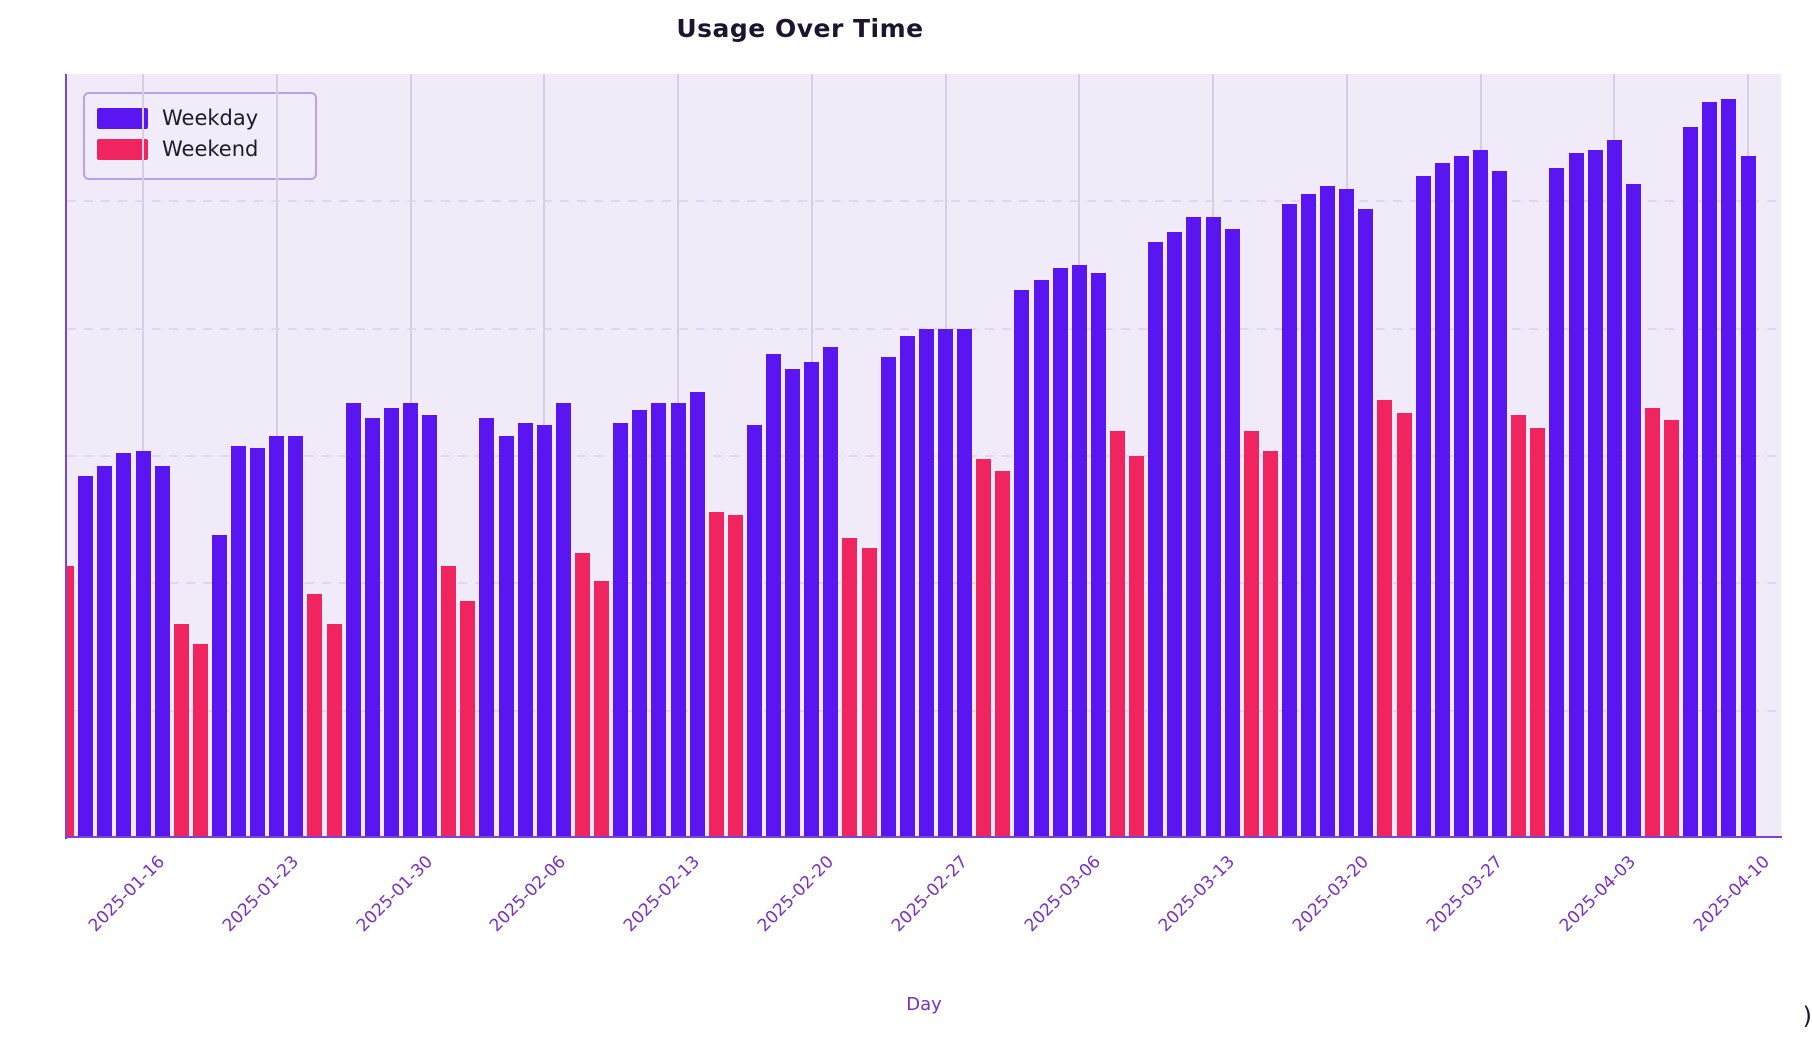 Image resolution: width=1812 pixels, height=1044 pixels. What do you see at coordinates (1732, 894) in the screenshot?
I see `x-tick-label: 2025-04-10` at bounding box center [1732, 894].